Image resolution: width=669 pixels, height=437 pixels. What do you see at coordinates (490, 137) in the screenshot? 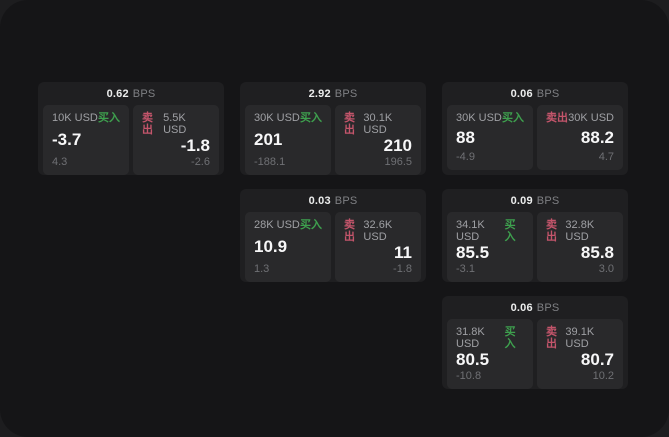
I see `buy-panel: 30K USD 买入 88 -4.9` at bounding box center [490, 137].